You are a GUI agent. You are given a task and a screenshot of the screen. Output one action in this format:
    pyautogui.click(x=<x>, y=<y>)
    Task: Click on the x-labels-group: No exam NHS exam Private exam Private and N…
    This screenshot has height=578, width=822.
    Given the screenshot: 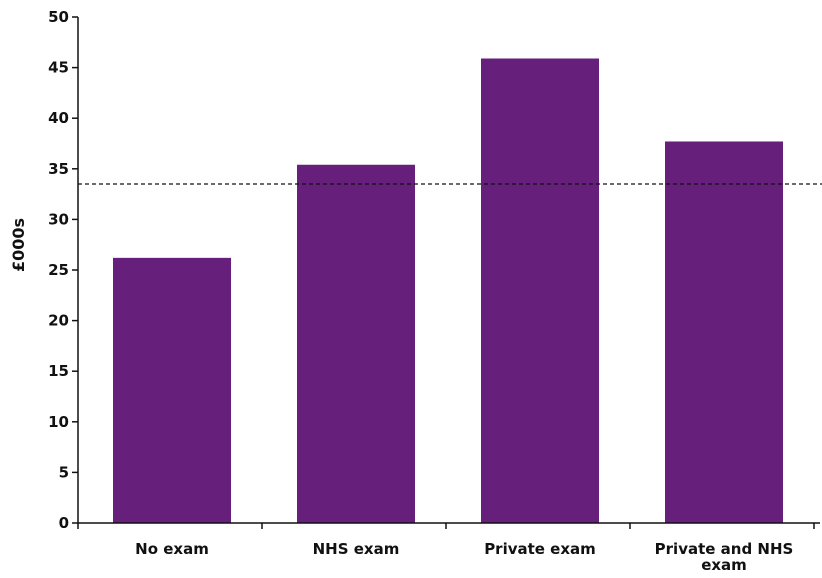 What is the action you would take?
    pyautogui.click(x=446, y=548)
    